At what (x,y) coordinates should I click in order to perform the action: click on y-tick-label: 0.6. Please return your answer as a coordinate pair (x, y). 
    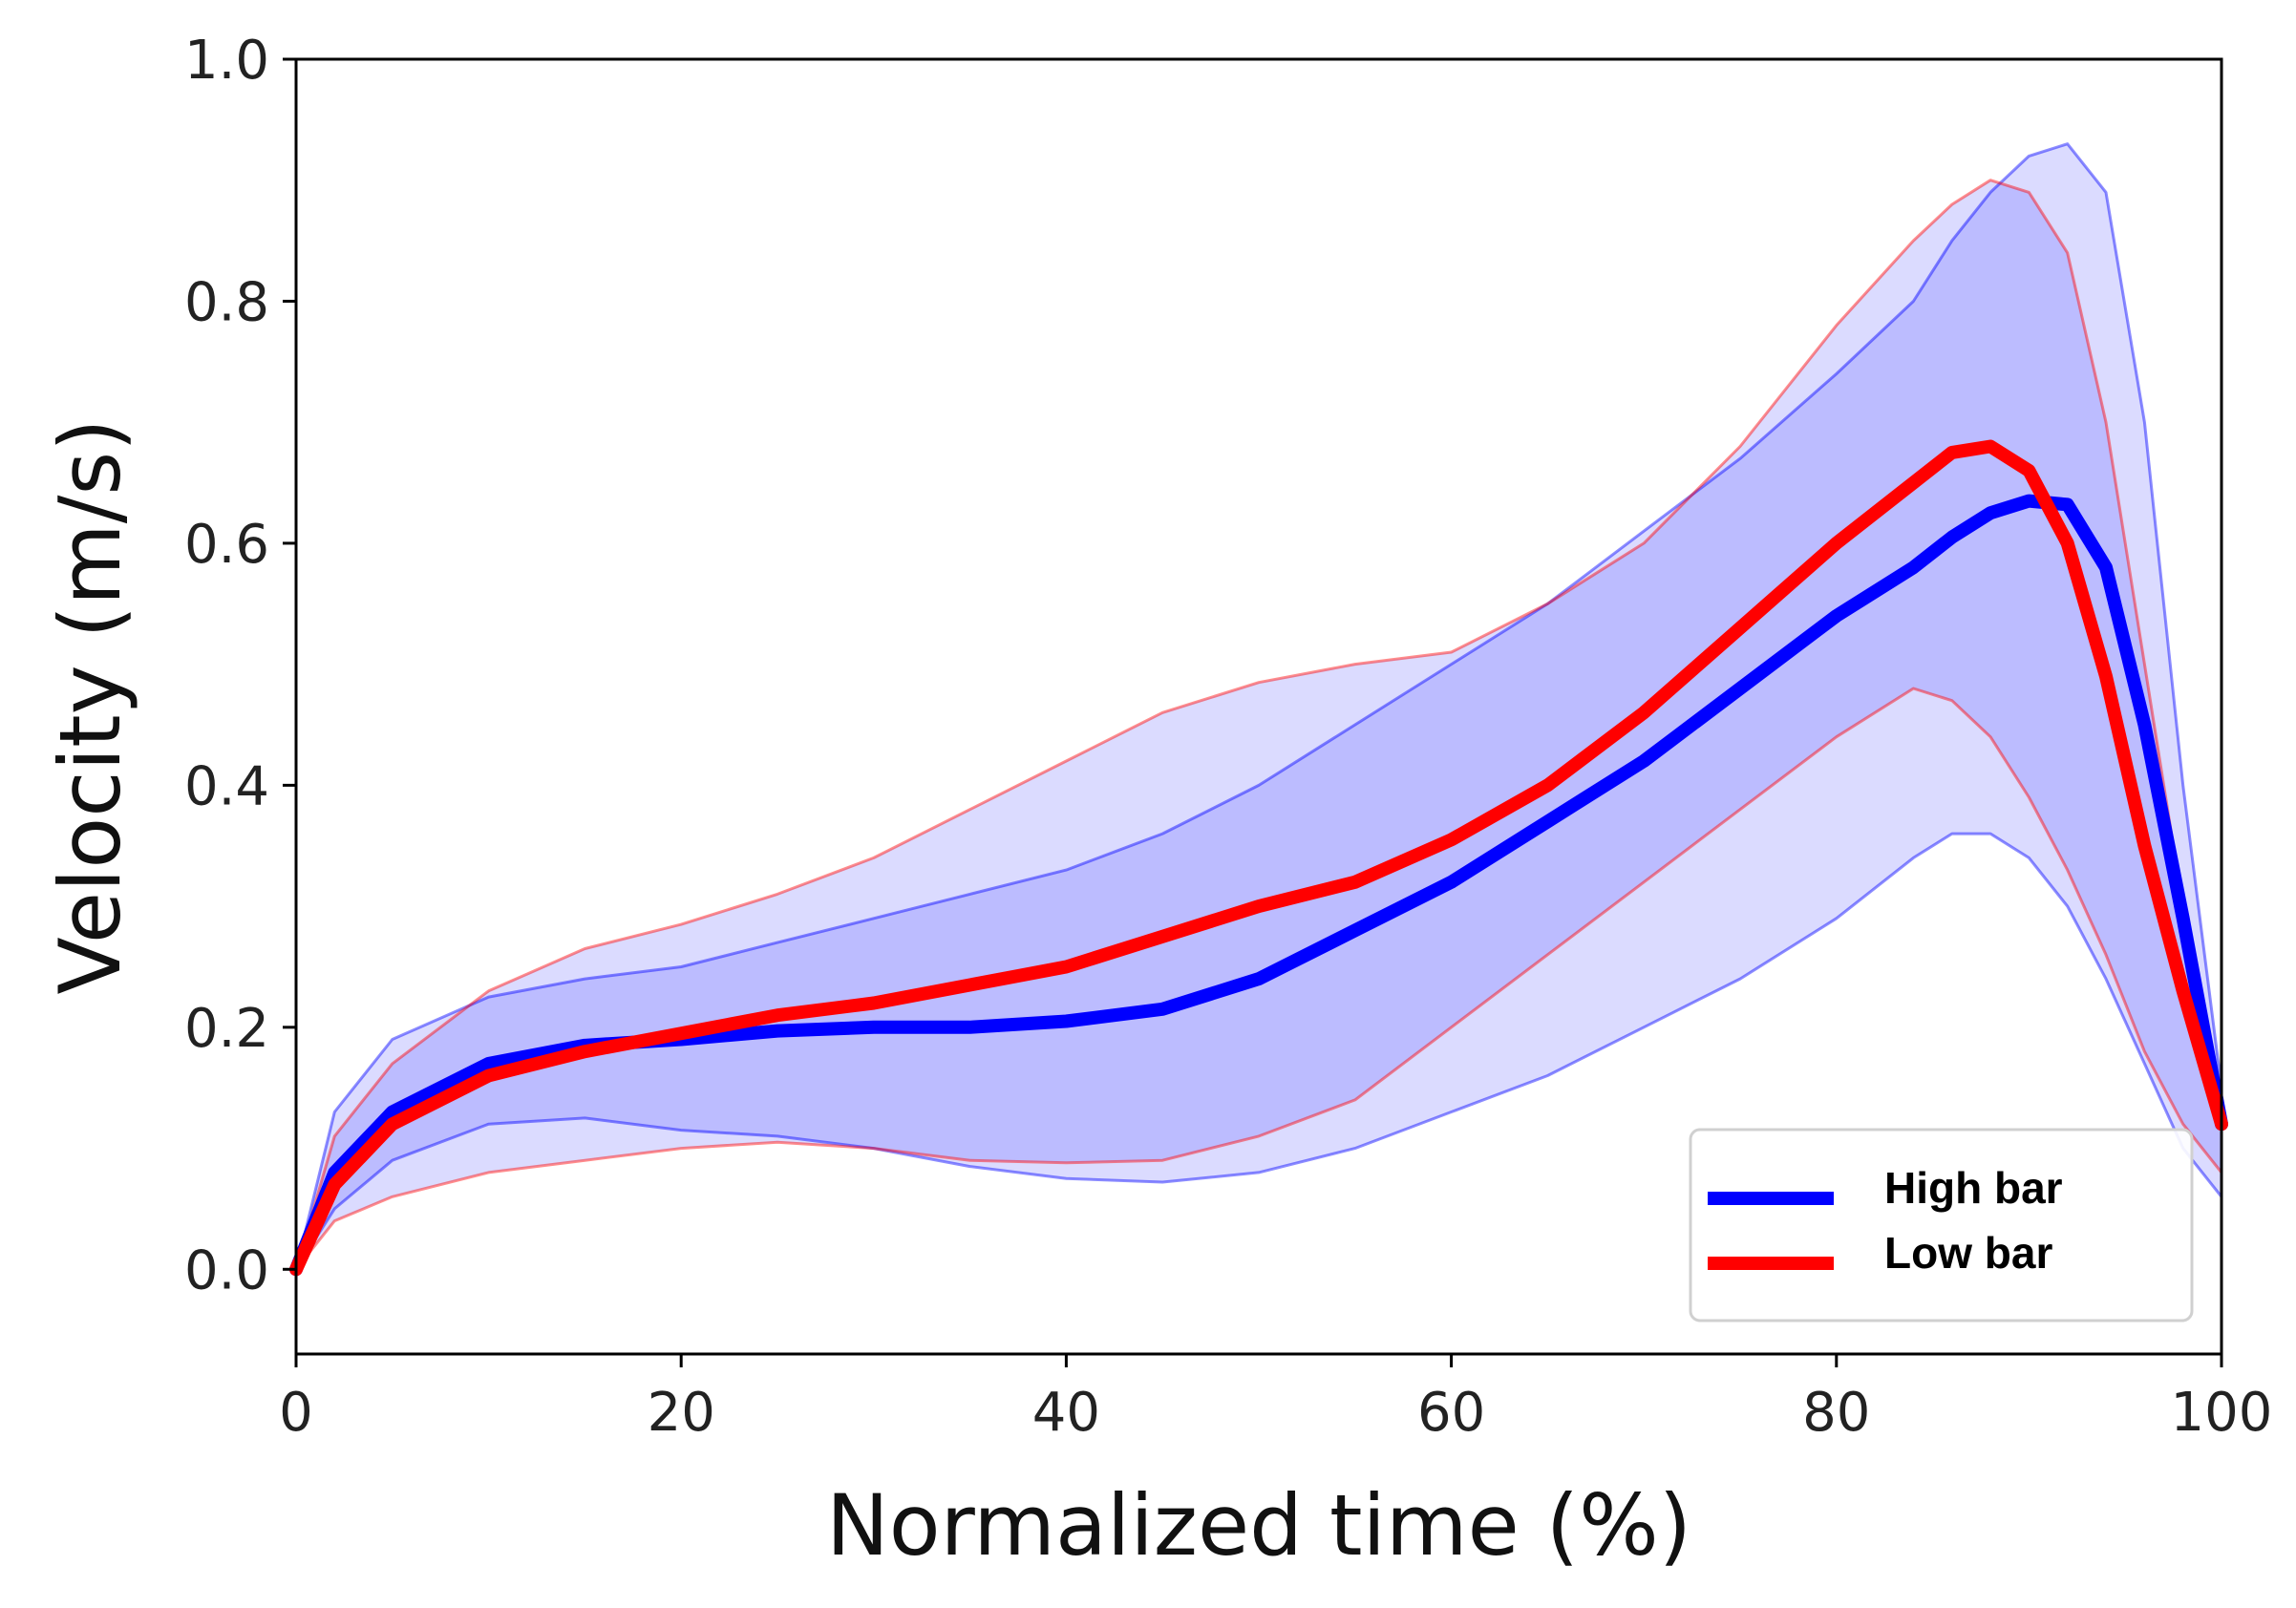
    Looking at the image, I should click on (226, 545).